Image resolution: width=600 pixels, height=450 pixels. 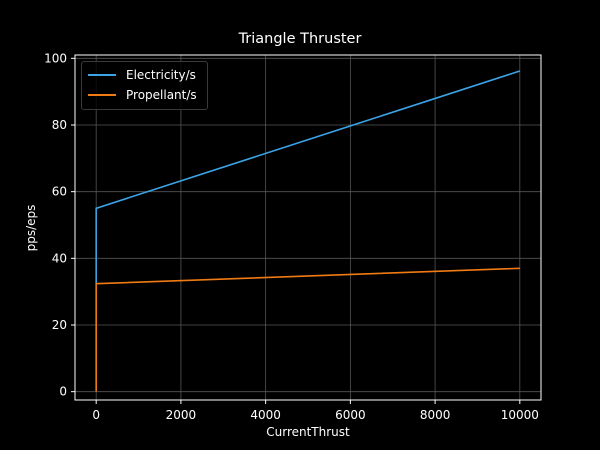 What do you see at coordinates (520, 415) in the screenshot?
I see `x-tick-label: 10000` at bounding box center [520, 415].